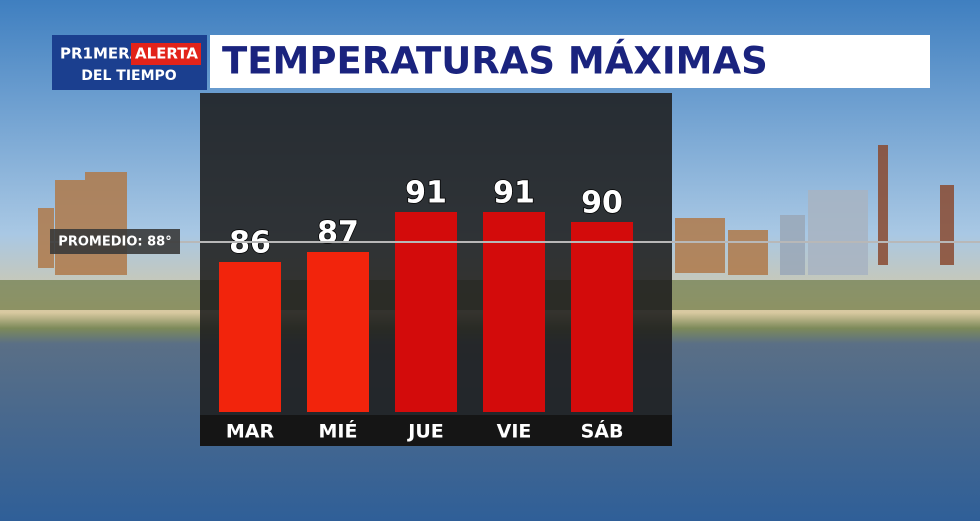  What do you see at coordinates (101, 54) in the screenshot?
I see `logo-text: PR1MERA` at bounding box center [101, 54].